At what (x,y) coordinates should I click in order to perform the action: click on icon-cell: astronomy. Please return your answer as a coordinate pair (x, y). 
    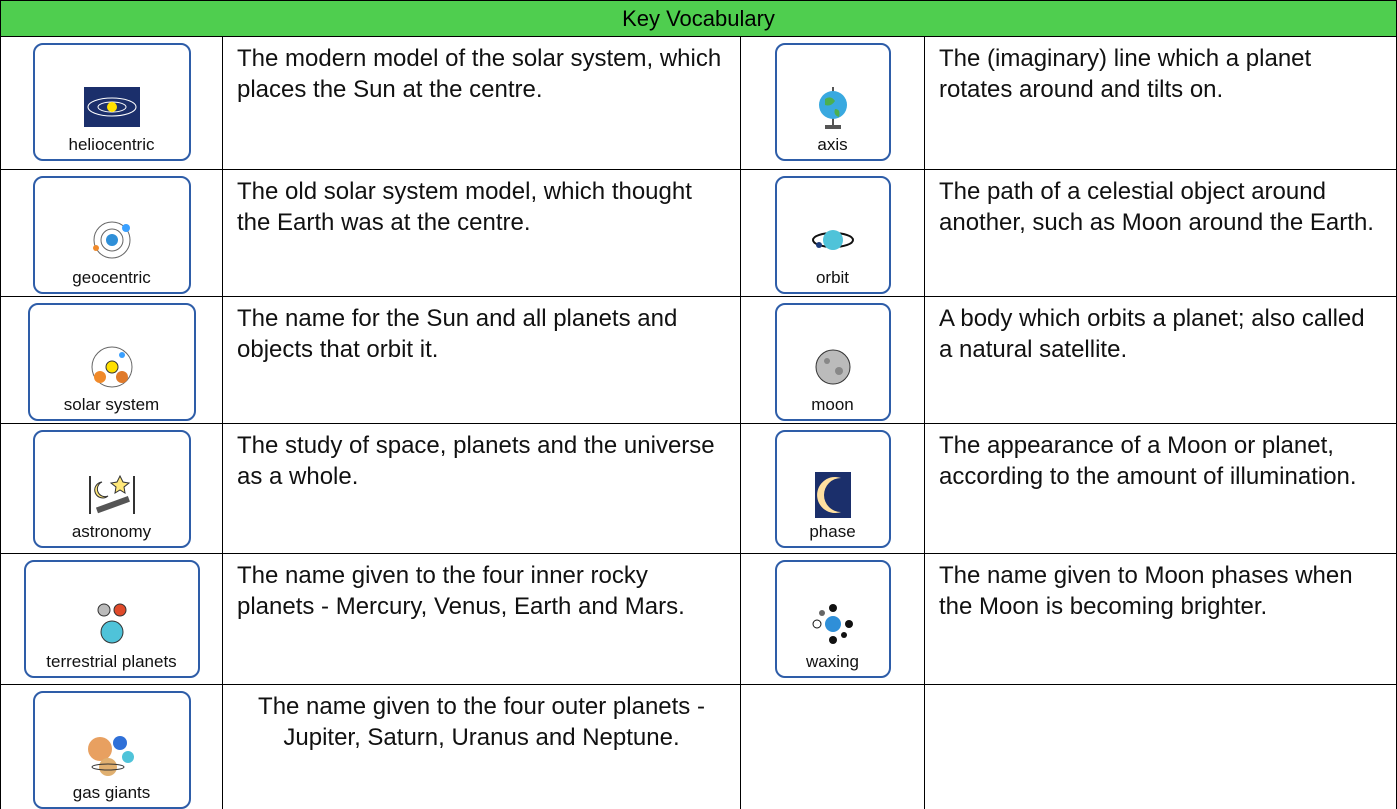
    Looking at the image, I should click on (111, 488).